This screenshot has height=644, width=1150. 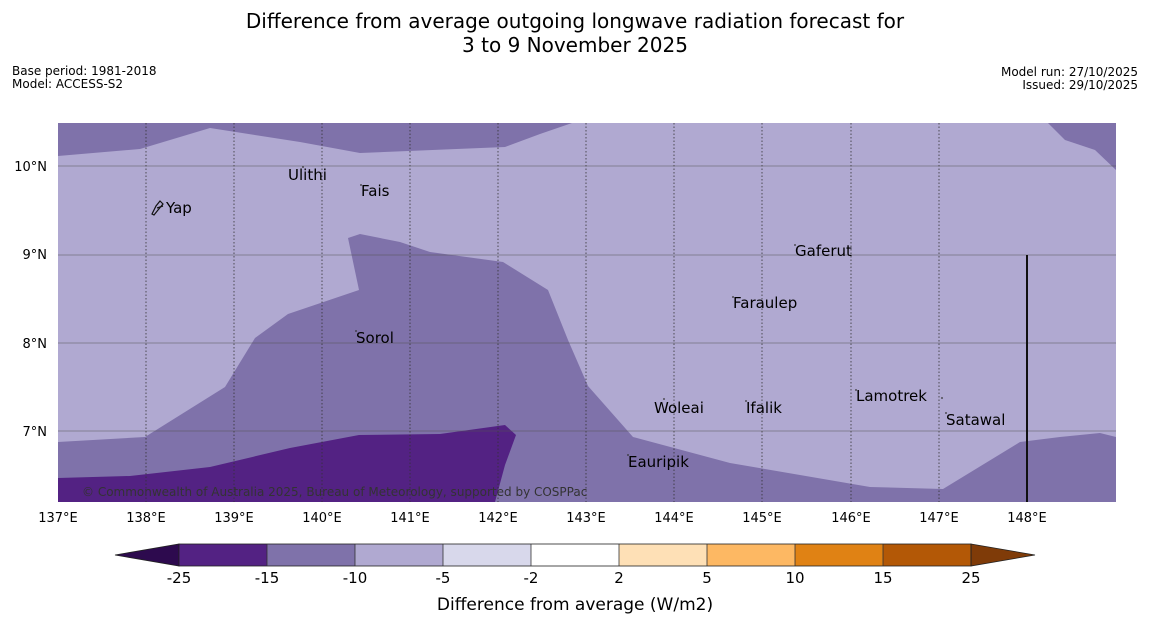 I want to click on colorbar-tick-label: 5, so click(x=707, y=578).